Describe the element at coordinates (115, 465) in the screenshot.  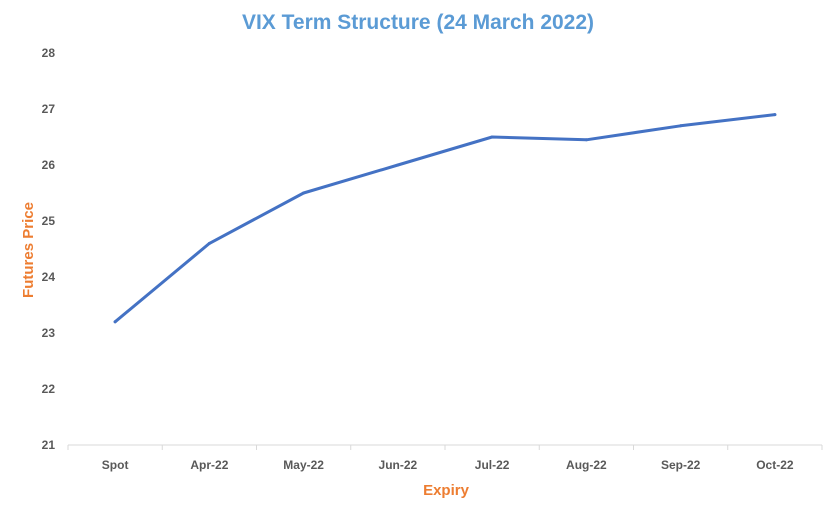
I see `x-tick-label: Spot` at that location.